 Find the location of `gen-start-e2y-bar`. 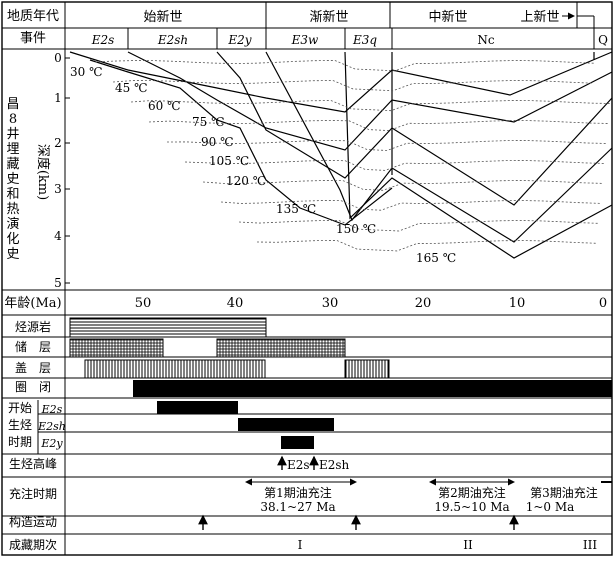

gen-start-e2y-bar is located at coordinates (297, 442).